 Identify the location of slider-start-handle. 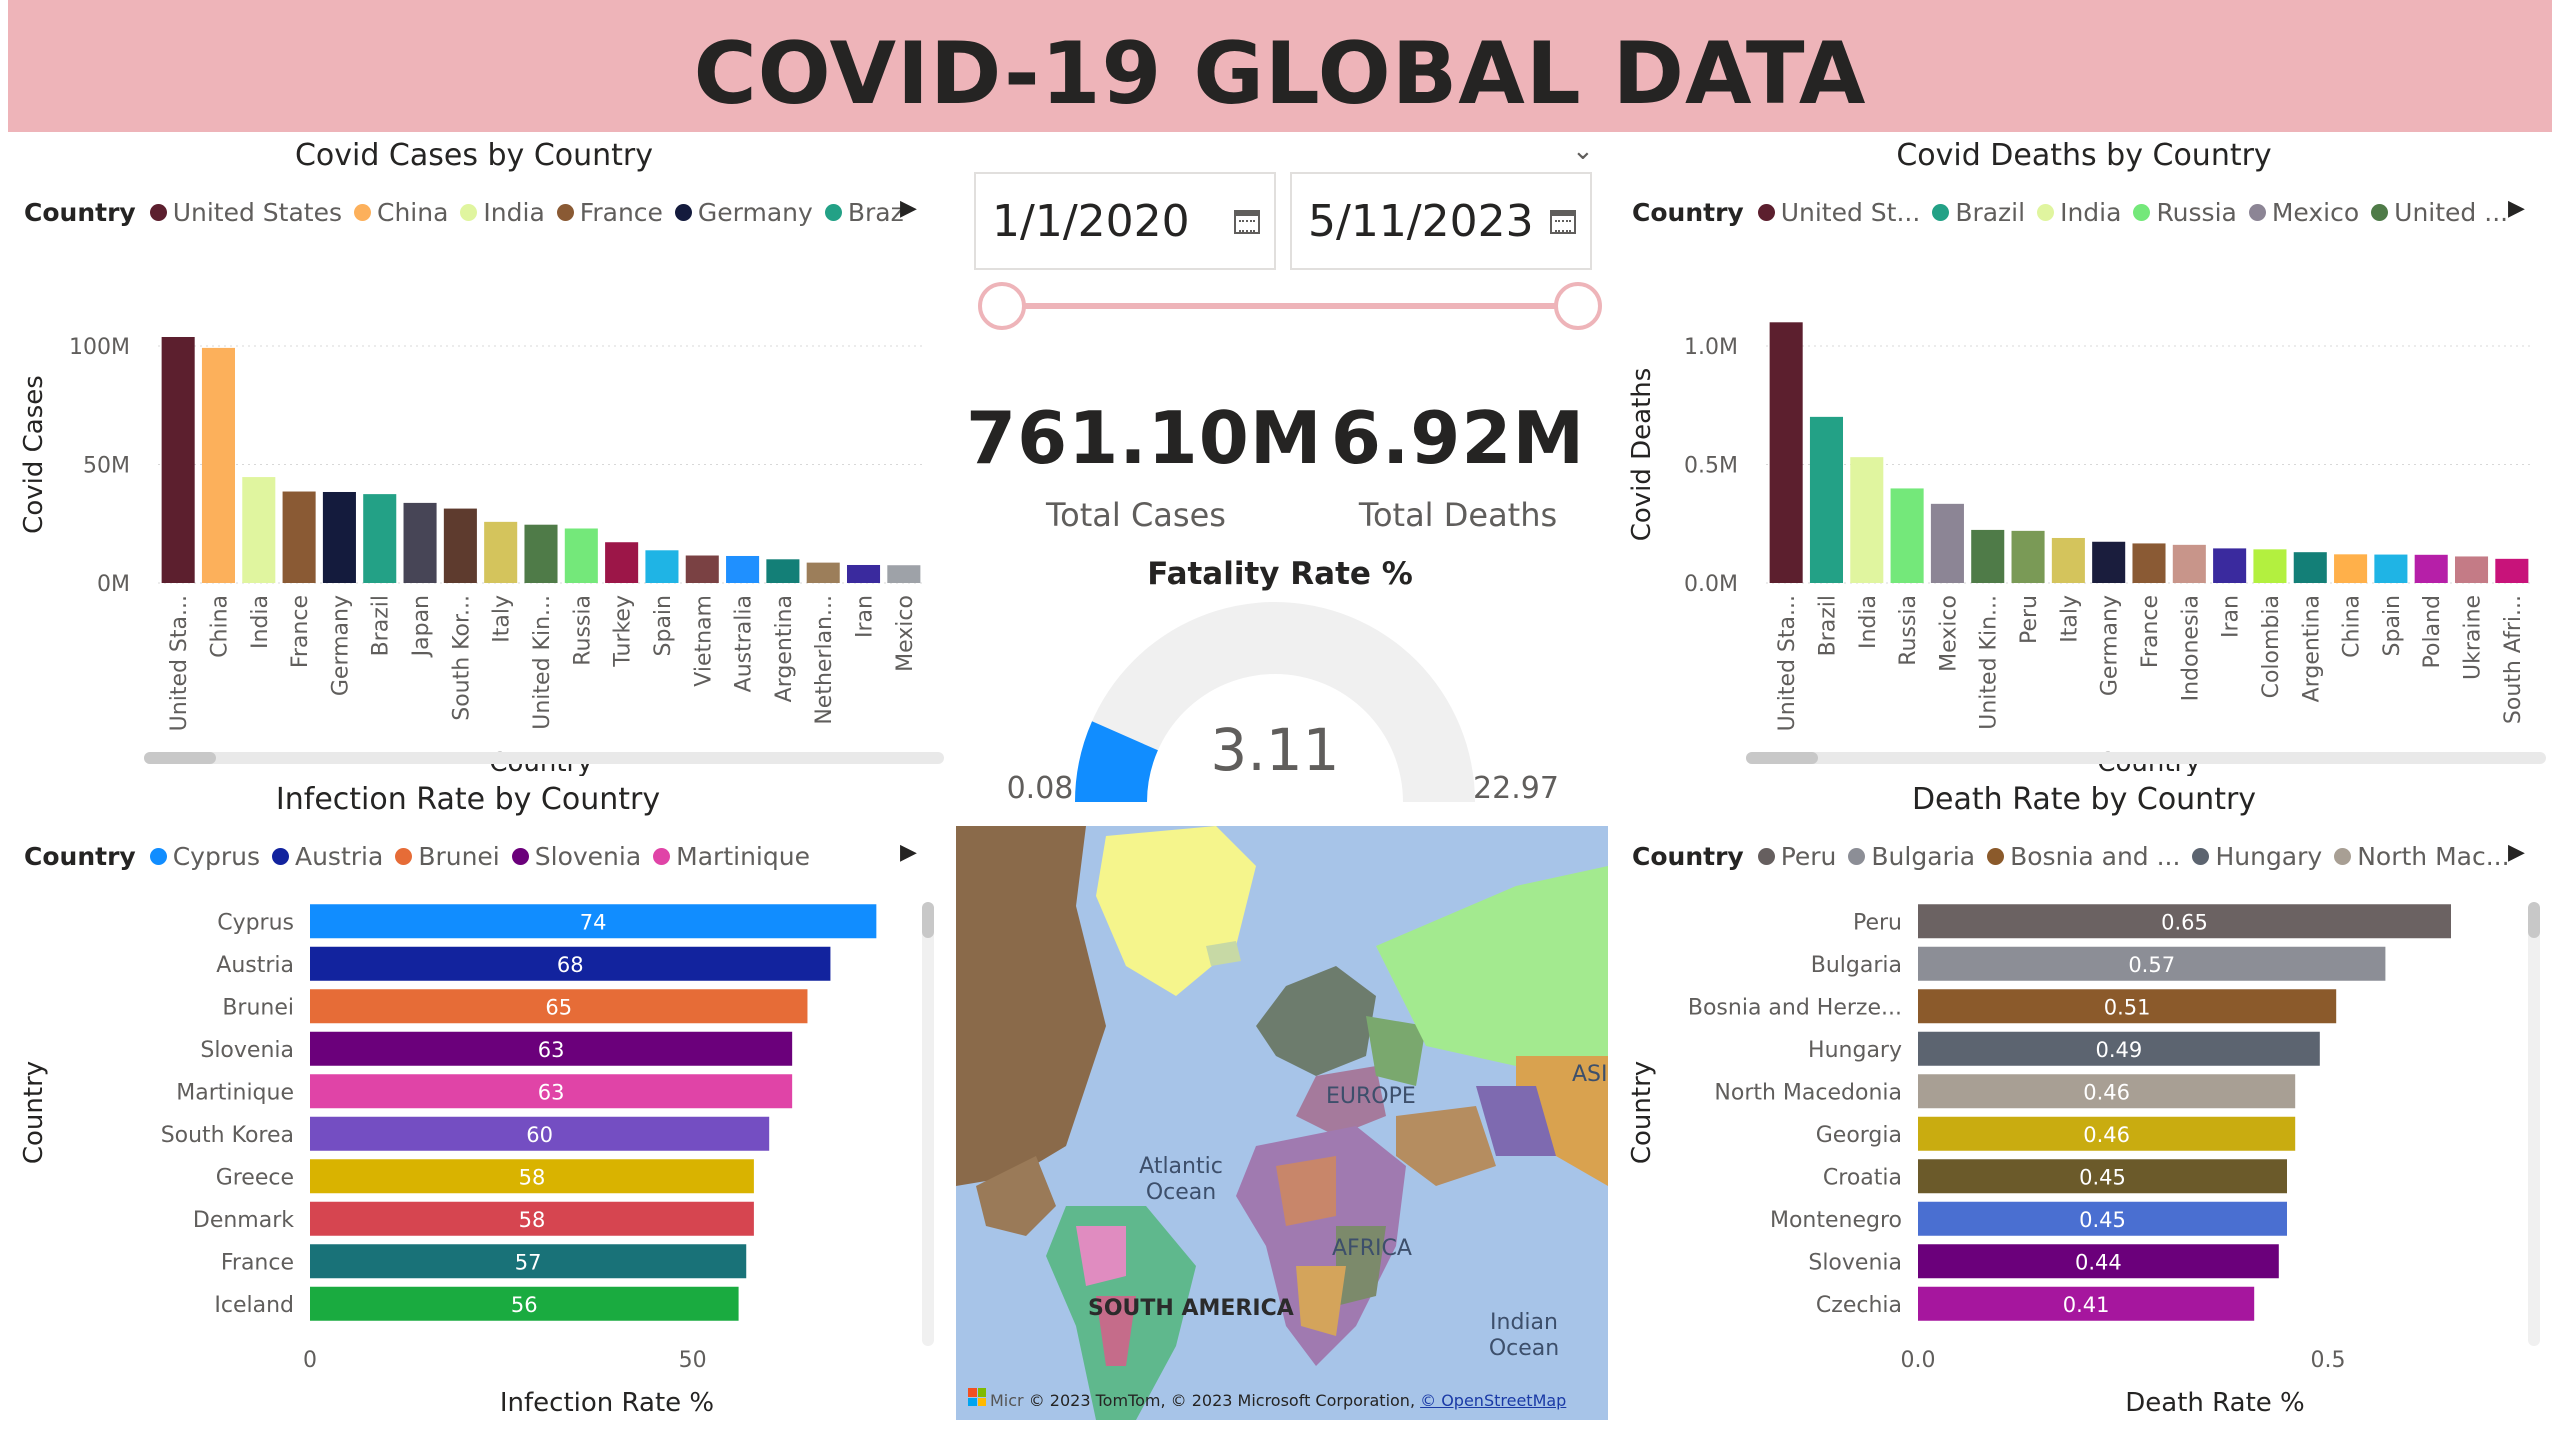
(1002, 306).